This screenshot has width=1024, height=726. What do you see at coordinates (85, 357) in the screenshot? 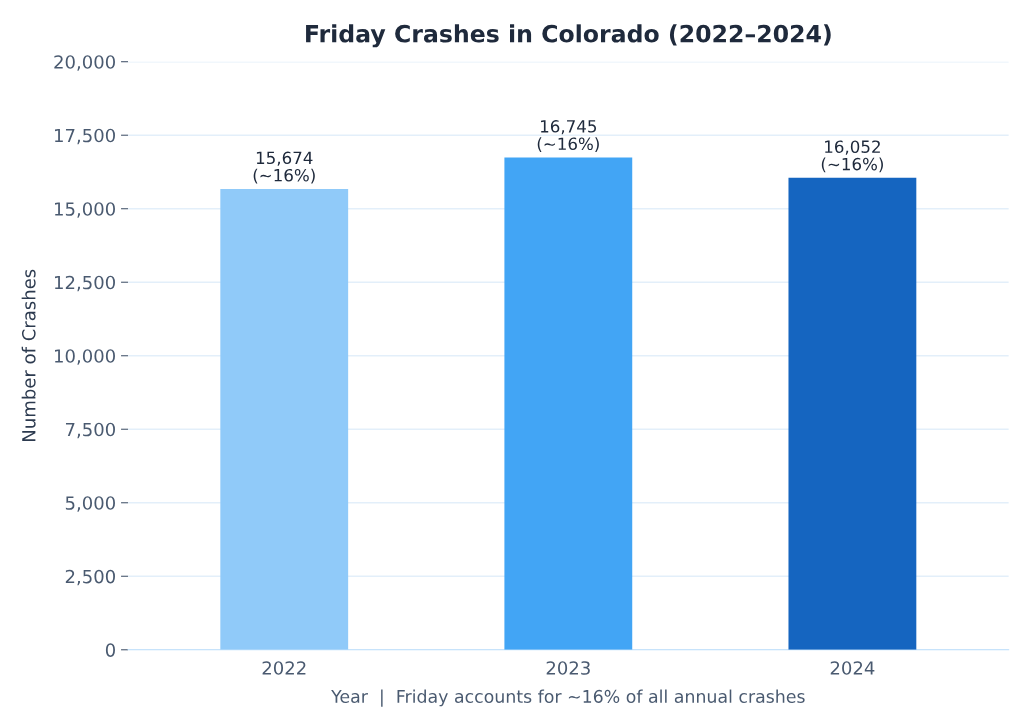
I see `y-tick-label: 10,000` at bounding box center [85, 357].